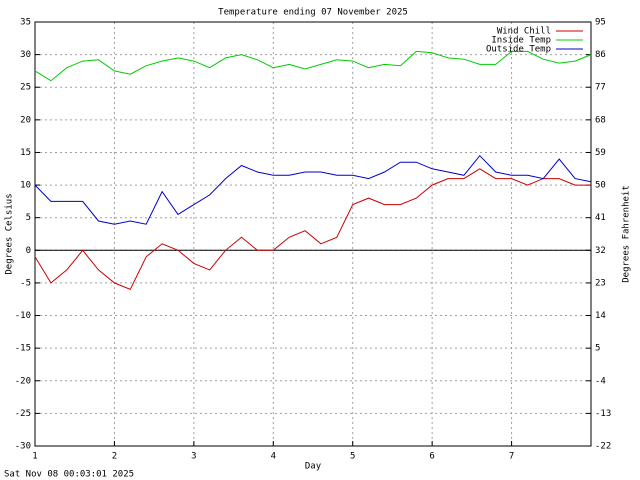  I want to click on y-tick-label: 10, so click(25, 186).